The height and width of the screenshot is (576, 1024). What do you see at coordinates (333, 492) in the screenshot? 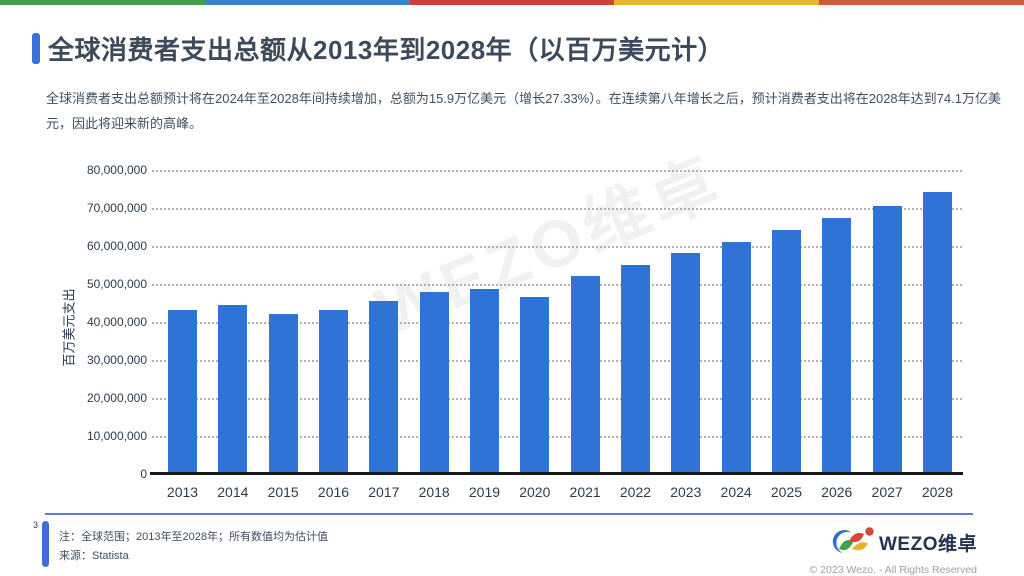
I see `x-tick-label-2016: 2016` at bounding box center [333, 492].